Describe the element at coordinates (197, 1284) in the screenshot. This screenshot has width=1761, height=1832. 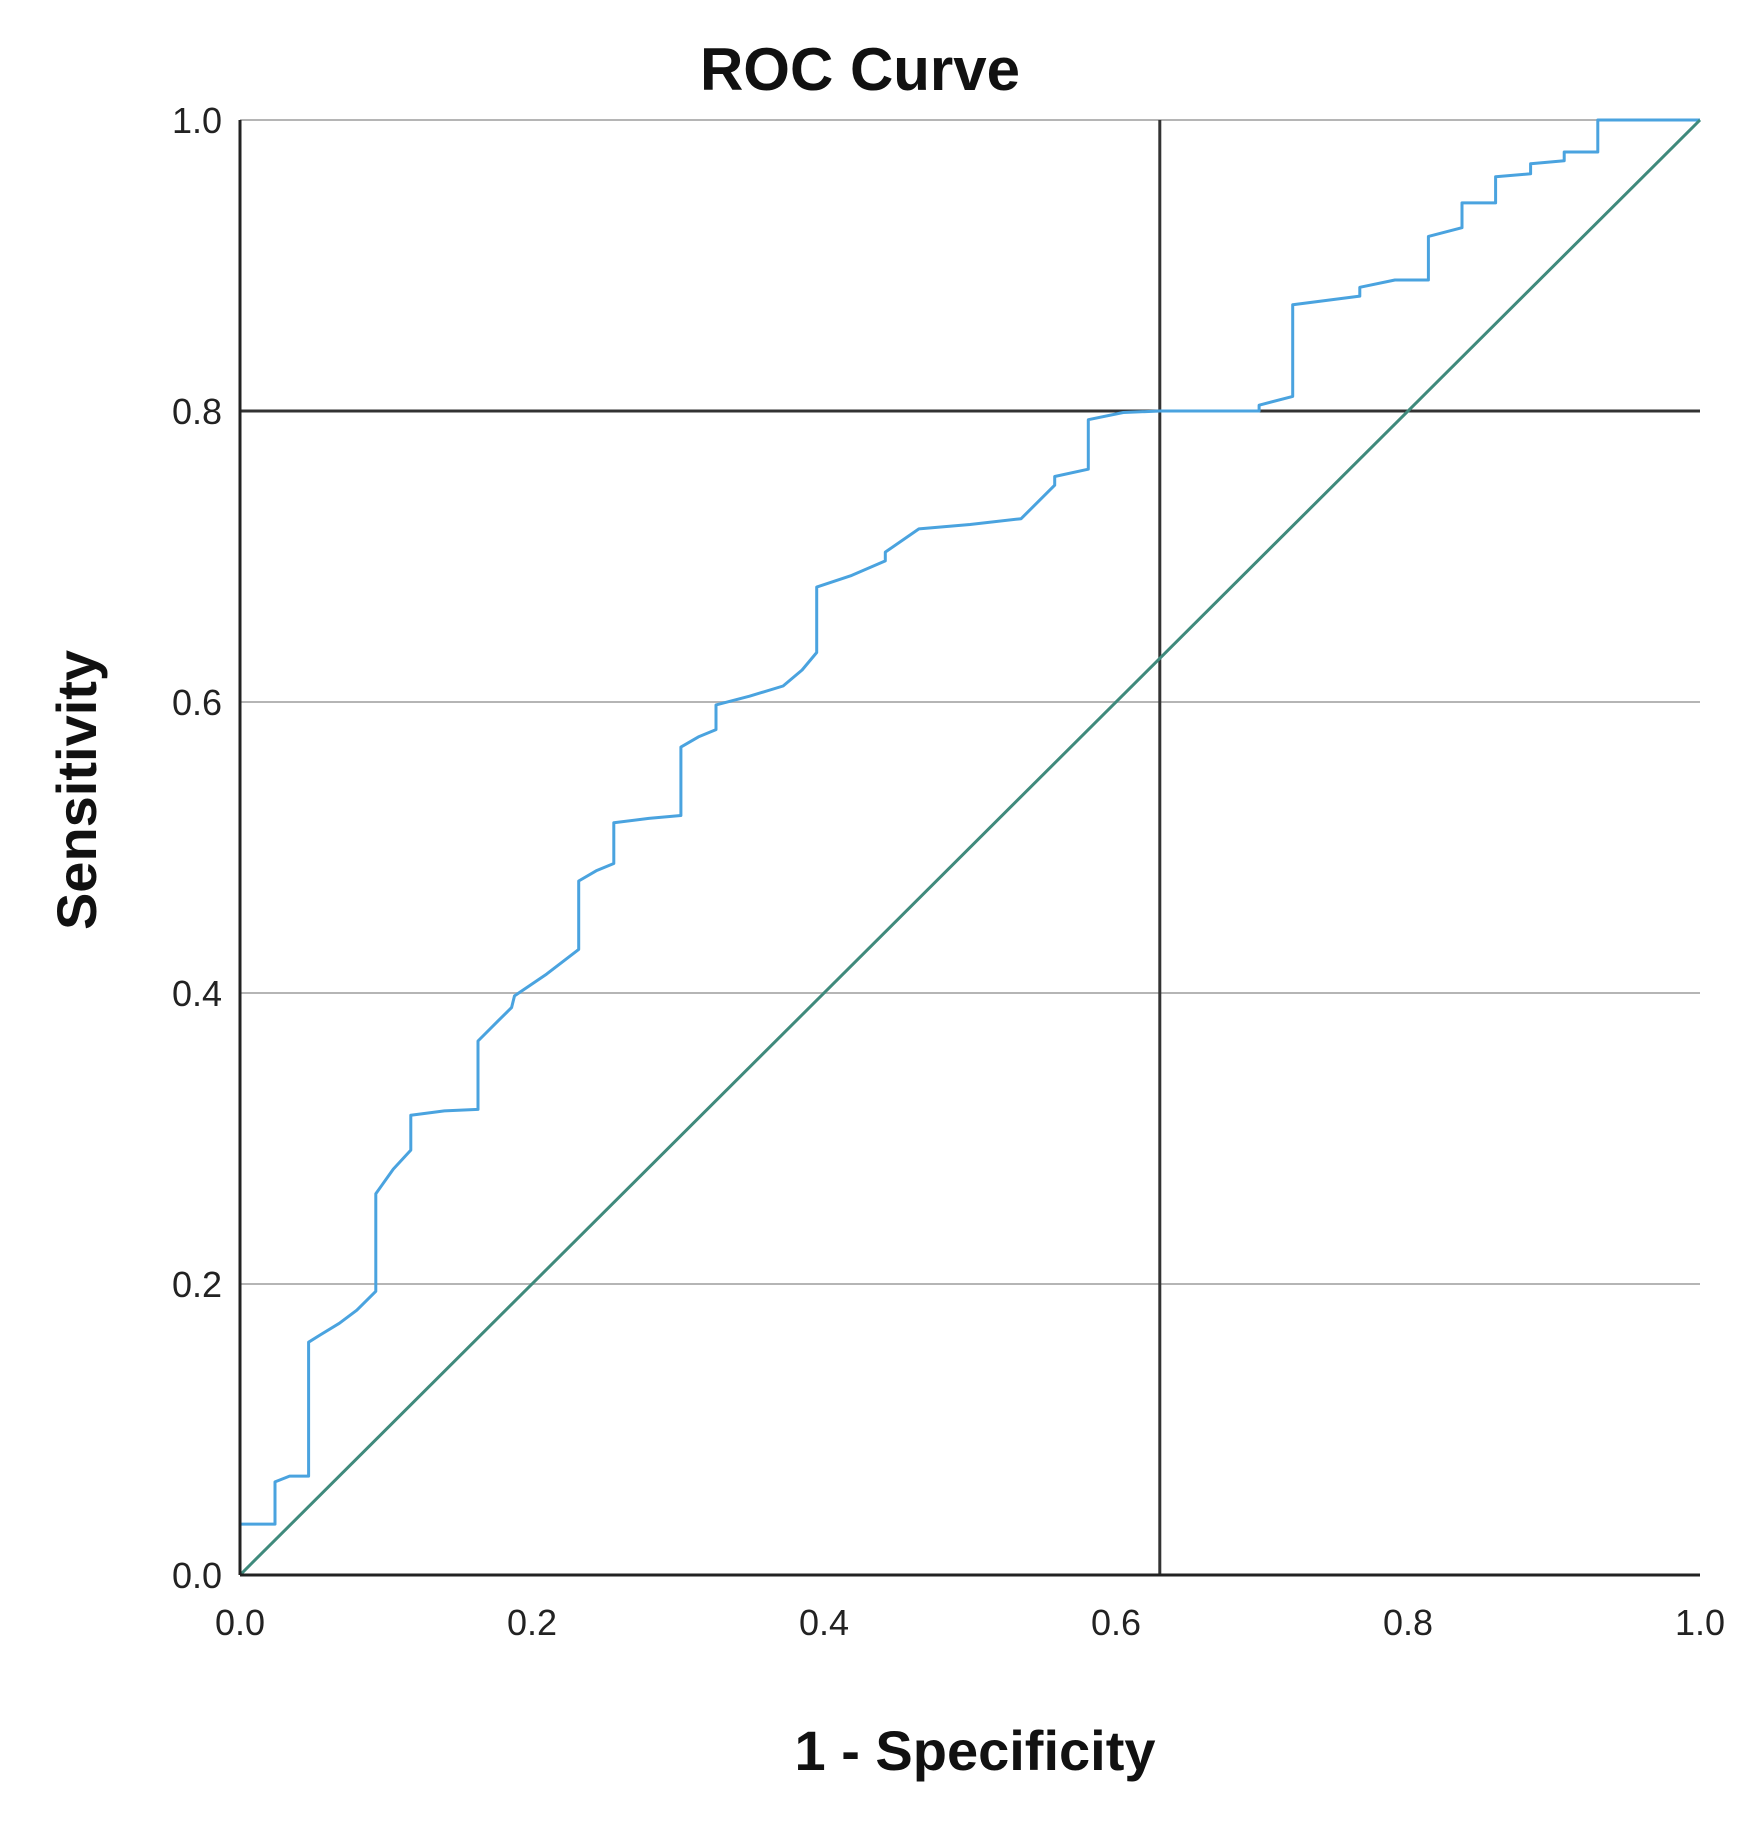
I see `y-tick-label-1: 0.2` at that location.